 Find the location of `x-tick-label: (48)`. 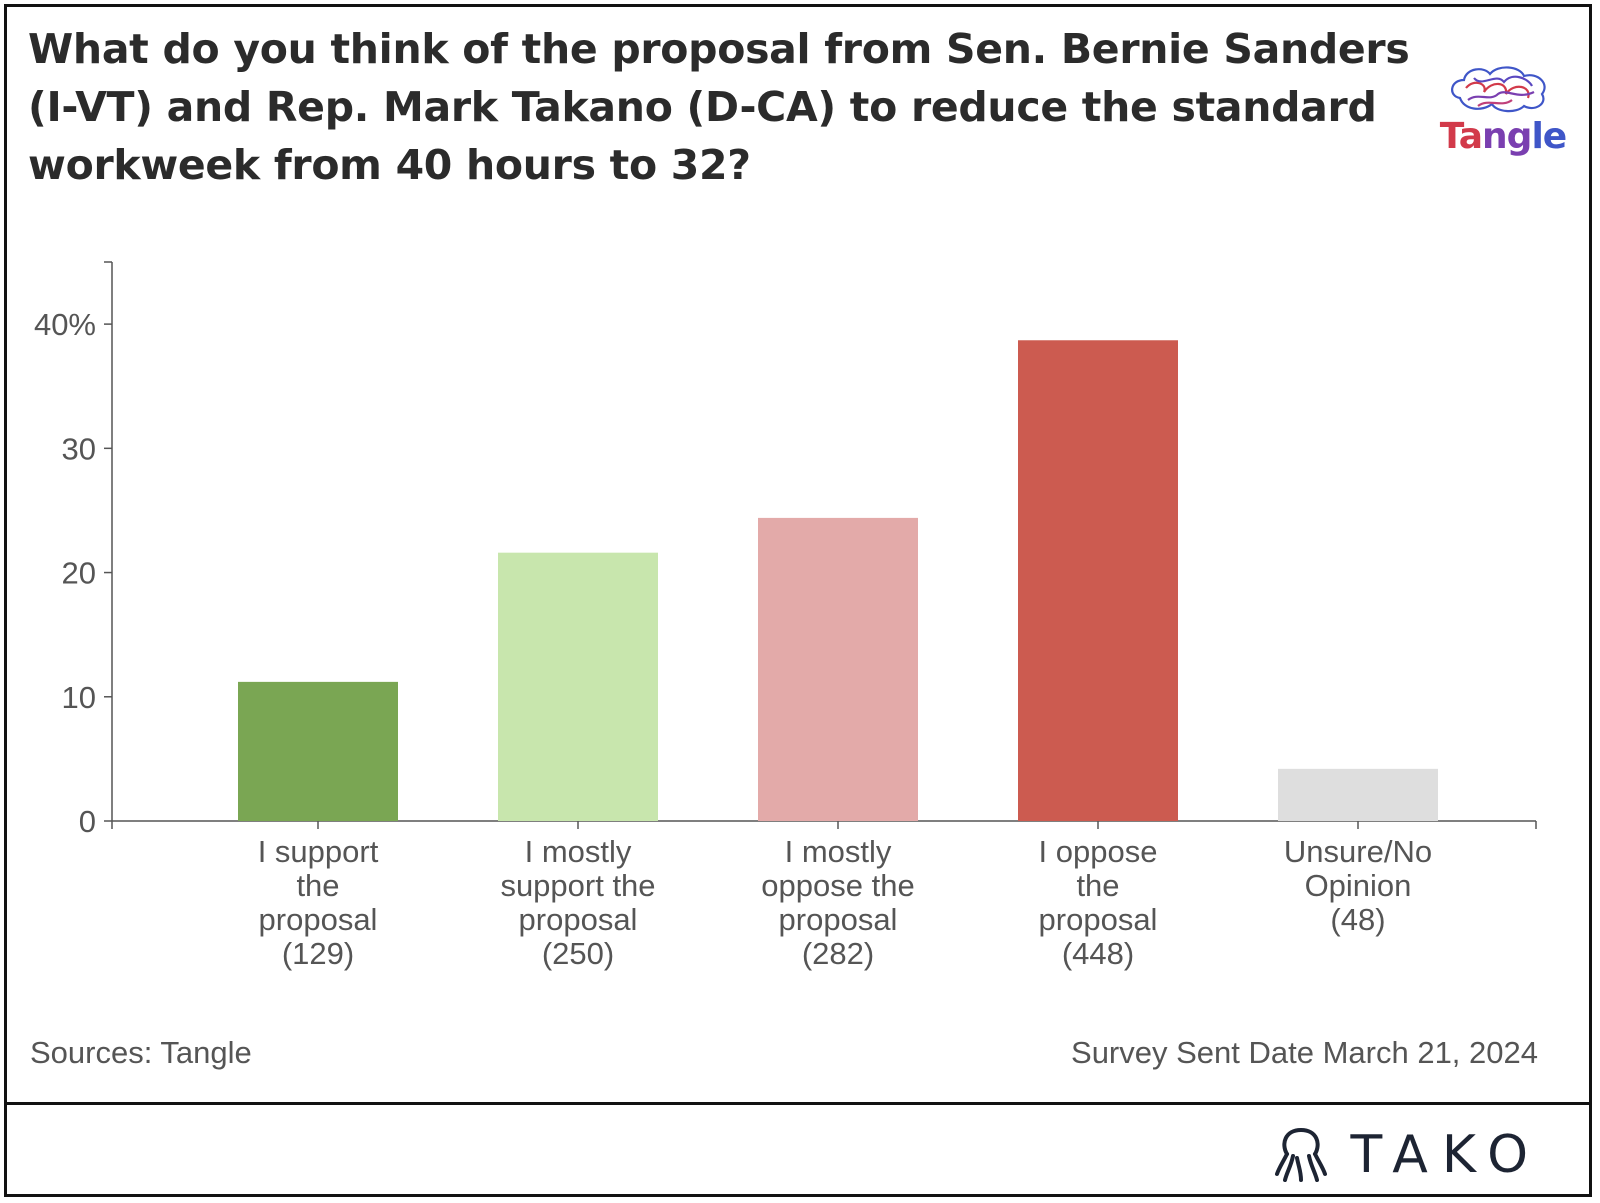

x-tick-label: (48) is located at coordinates (1357, 919).